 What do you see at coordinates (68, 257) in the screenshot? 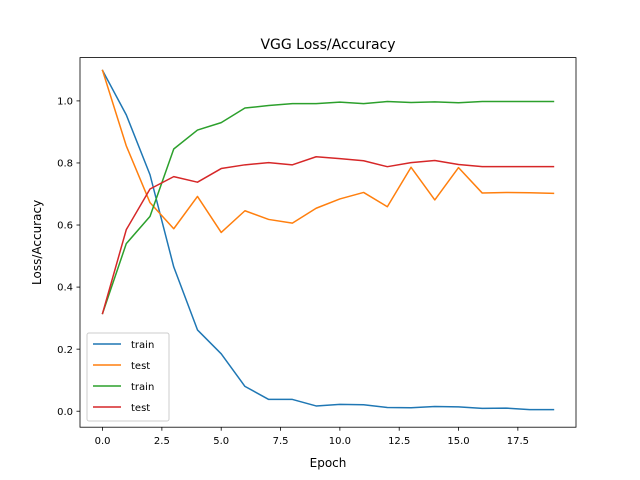
I see `y-axis: 0.0 0.2 0.4 0.6 0.8 1.0` at bounding box center [68, 257].